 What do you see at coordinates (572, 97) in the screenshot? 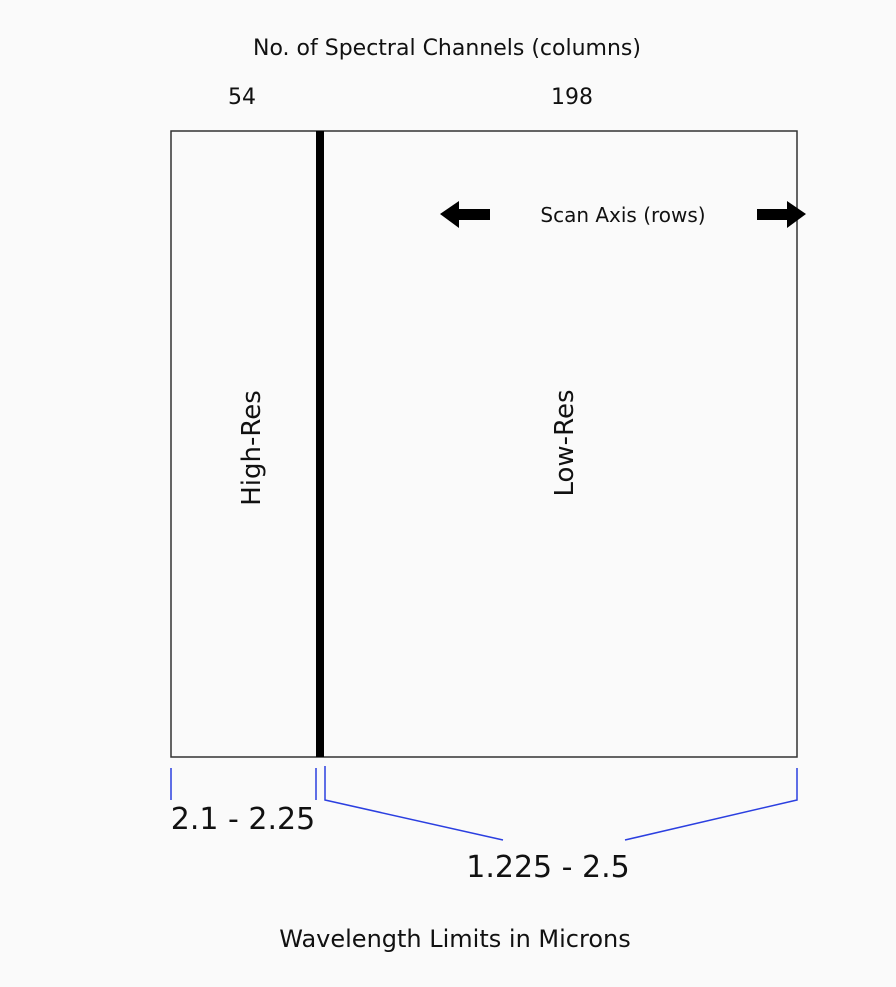
I see `low-res-channel-count: 198` at bounding box center [572, 97].